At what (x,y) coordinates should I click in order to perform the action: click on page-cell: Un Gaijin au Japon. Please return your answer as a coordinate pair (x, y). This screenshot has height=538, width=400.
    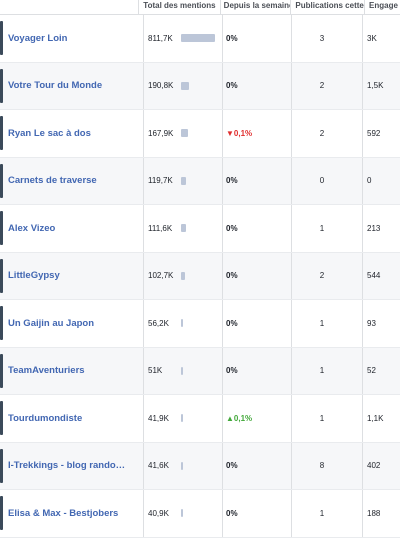
    Looking at the image, I should click on (71, 323).